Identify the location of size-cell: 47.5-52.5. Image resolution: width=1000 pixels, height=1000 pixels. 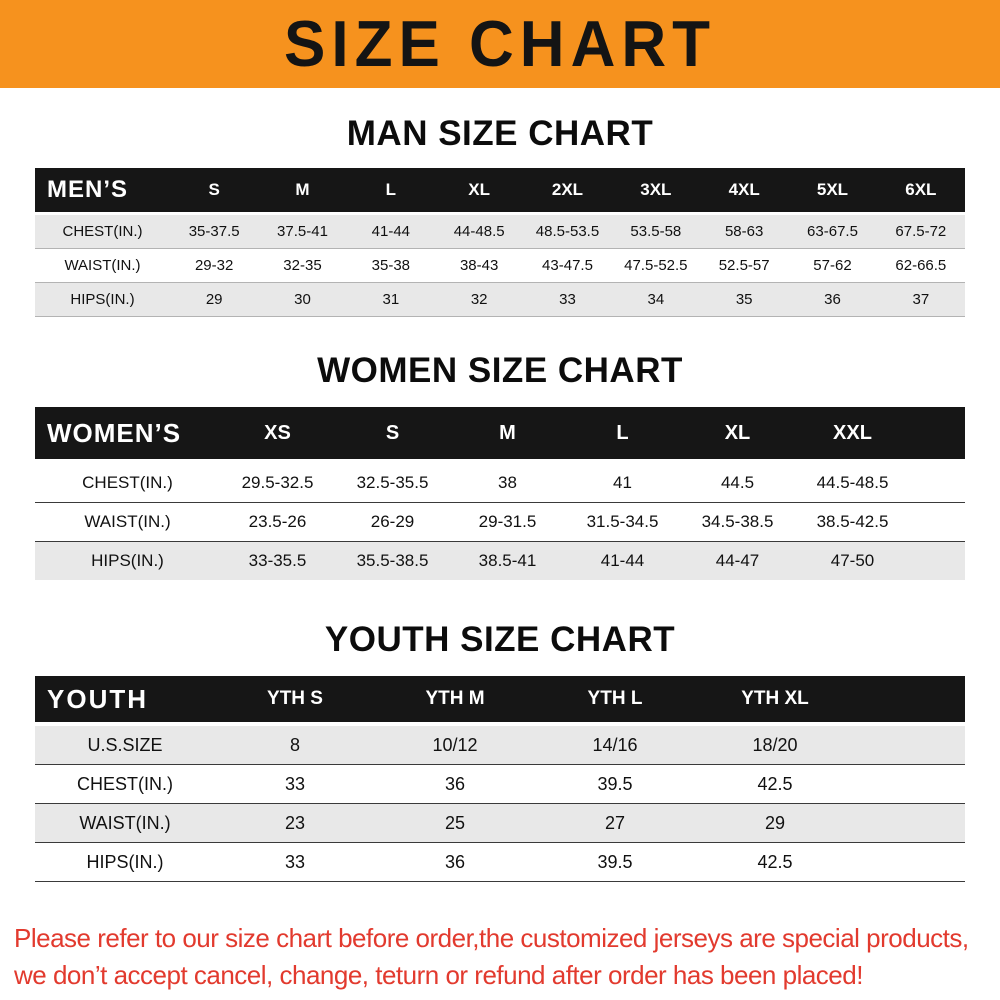
(656, 265).